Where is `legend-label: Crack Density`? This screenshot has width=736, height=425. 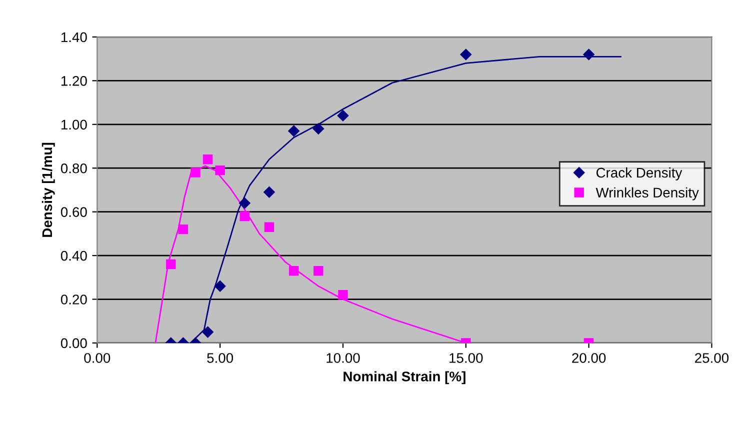 legend-label: Crack Density is located at coordinates (639, 173).